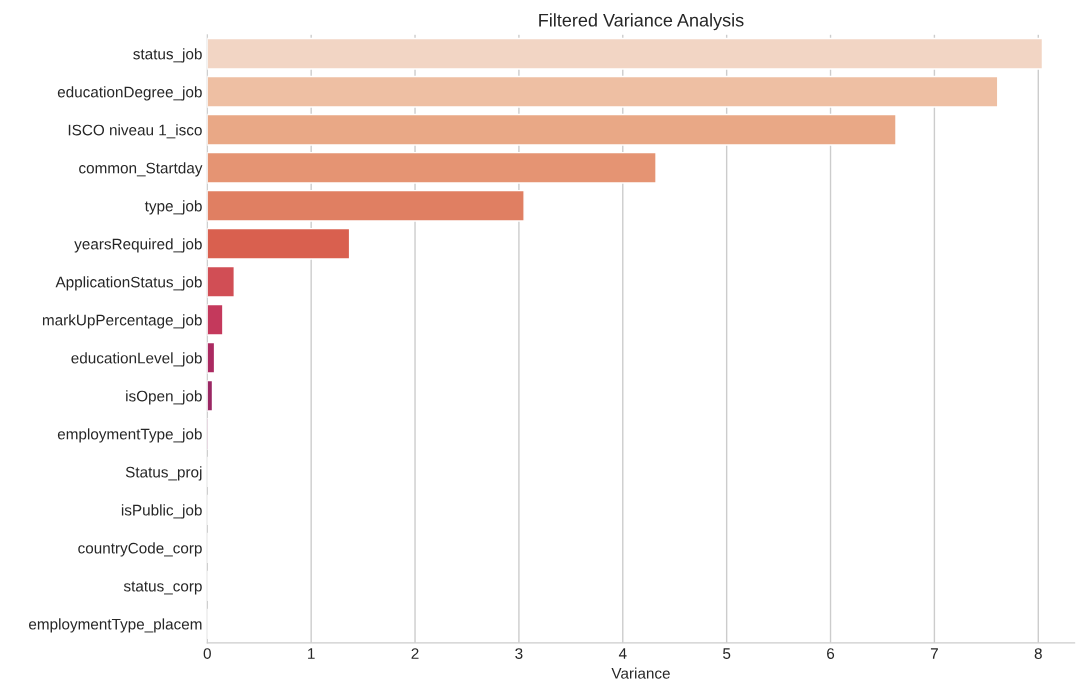 This screenshot has height=695, width=1091. I want to click on y-tick-label: markUpPercentage_job, so click(122, 321).